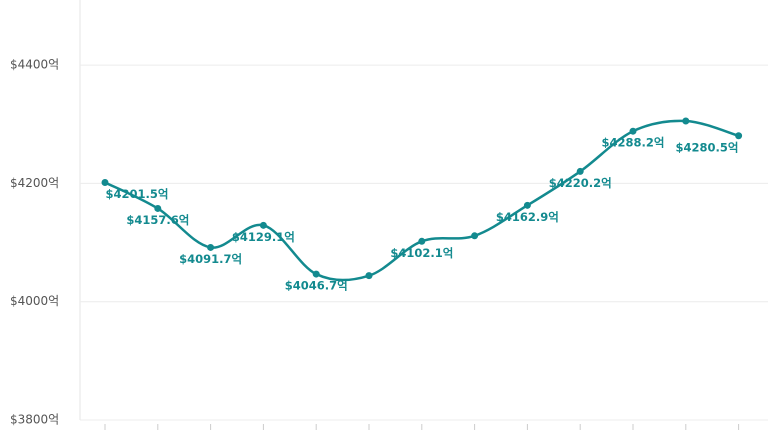 Image resolution: width=768 pixels, height=432 pixels. I want to click on value-label: $4201.5억, so click(137, 194).